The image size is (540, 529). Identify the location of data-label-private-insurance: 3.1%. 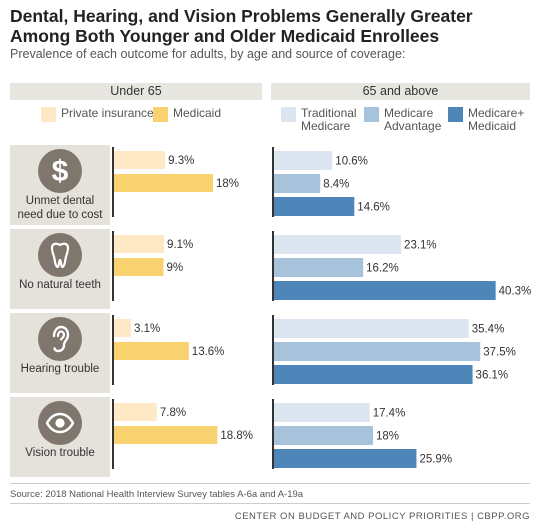
(147, 329).